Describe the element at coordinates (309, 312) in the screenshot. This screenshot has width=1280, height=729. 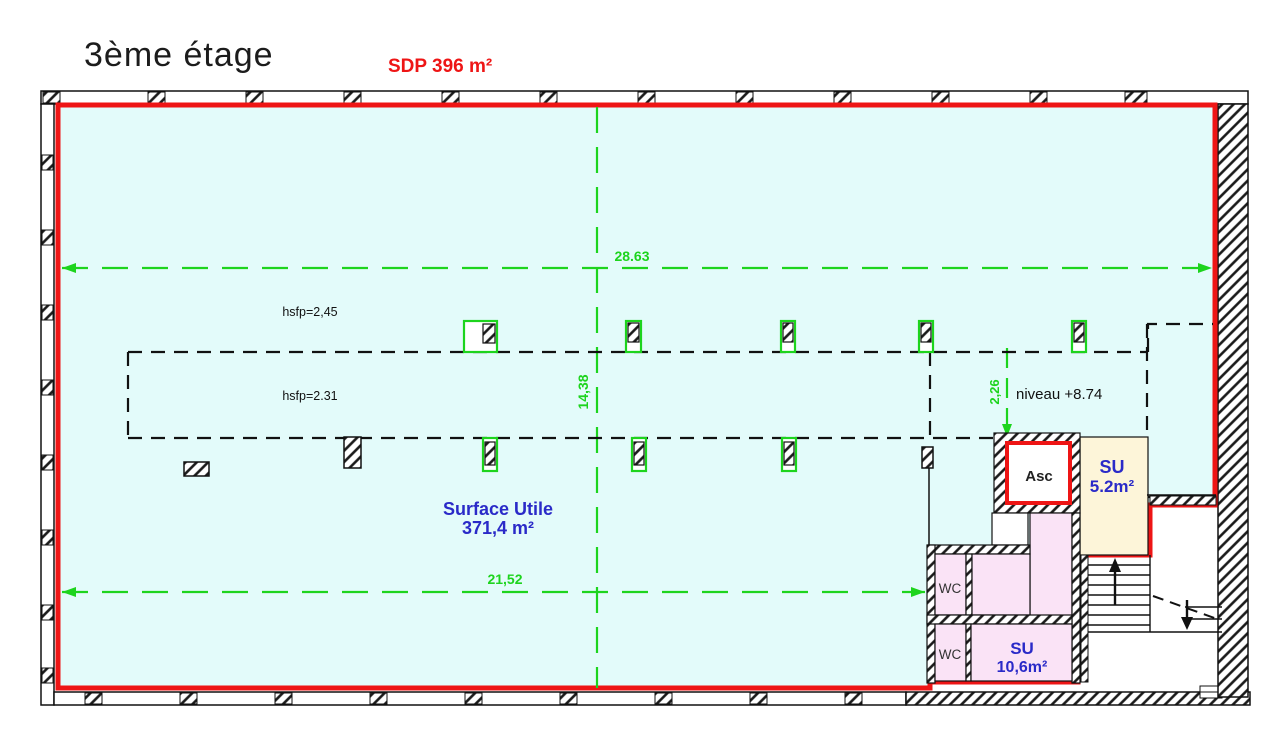
I see `hsfp-upper-label: hsfp=2,45` at that location.